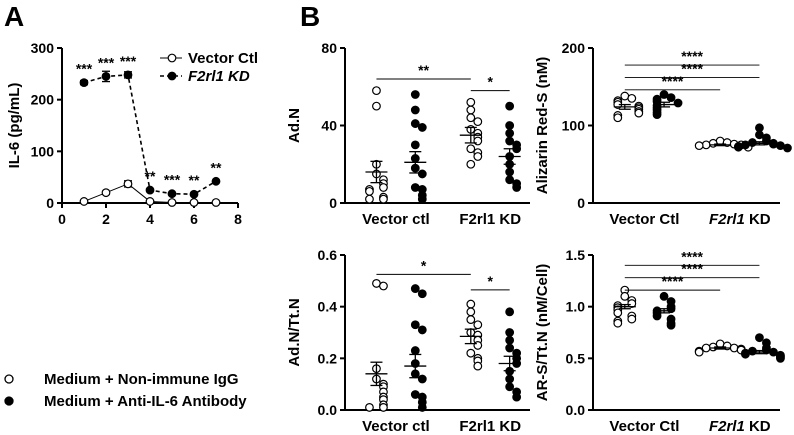 Image resolution: width=794 pixels, height=435 pixels. I want to click on x-tick-label: 8, so click(238, 219).